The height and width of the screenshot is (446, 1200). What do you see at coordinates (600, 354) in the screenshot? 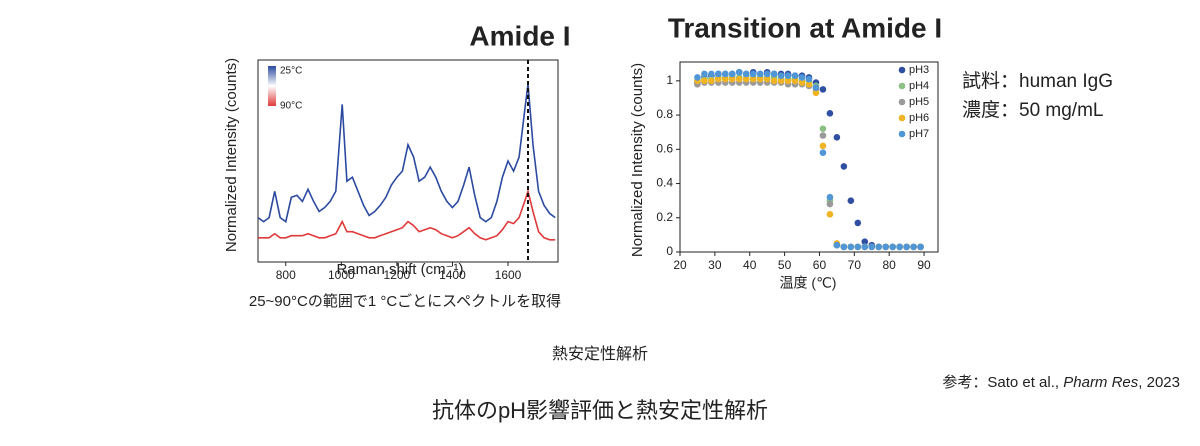
I see `section-label: 熱安定性解析` at bounding box center [600, 354].